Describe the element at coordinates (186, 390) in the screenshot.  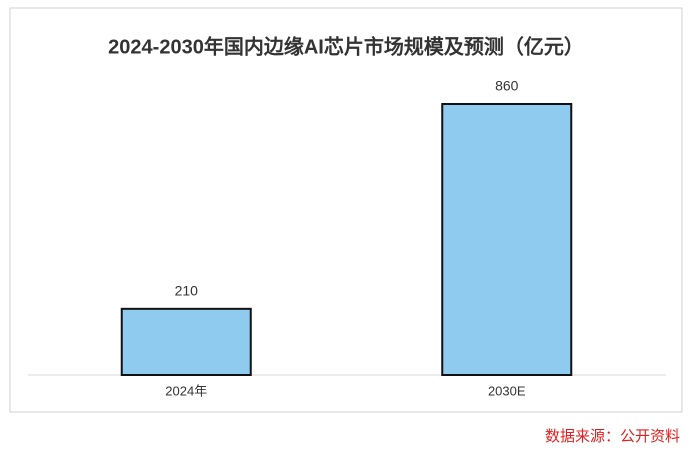
I see `x-tick-label: 2024年` at that location.